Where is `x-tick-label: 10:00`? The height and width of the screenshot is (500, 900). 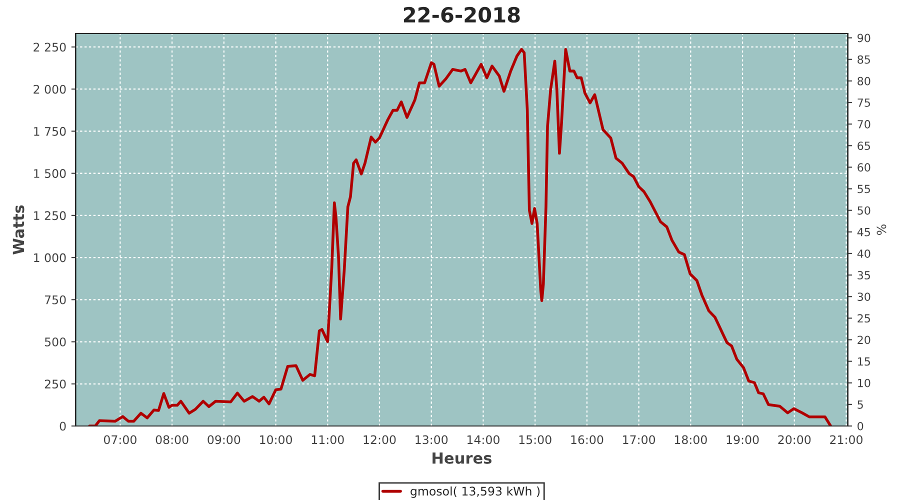
x-tick-label: 10:00 is located at coordinates (276, 439).